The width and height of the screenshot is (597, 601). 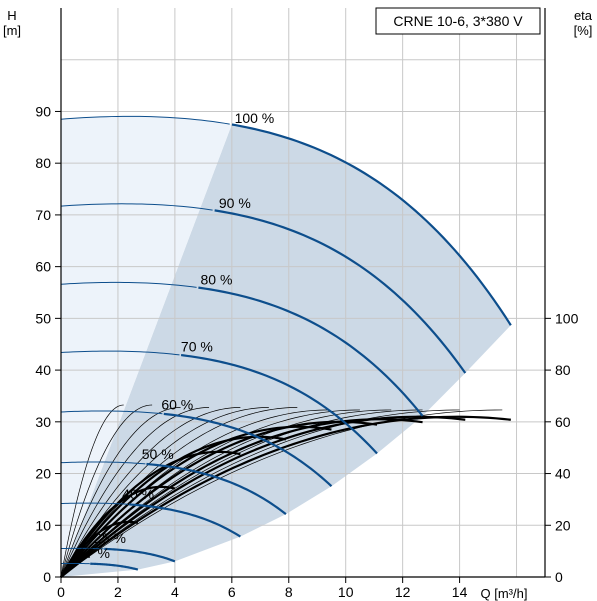 I want to click on y-left-tick-label: 10, so click(x=43, y=525).